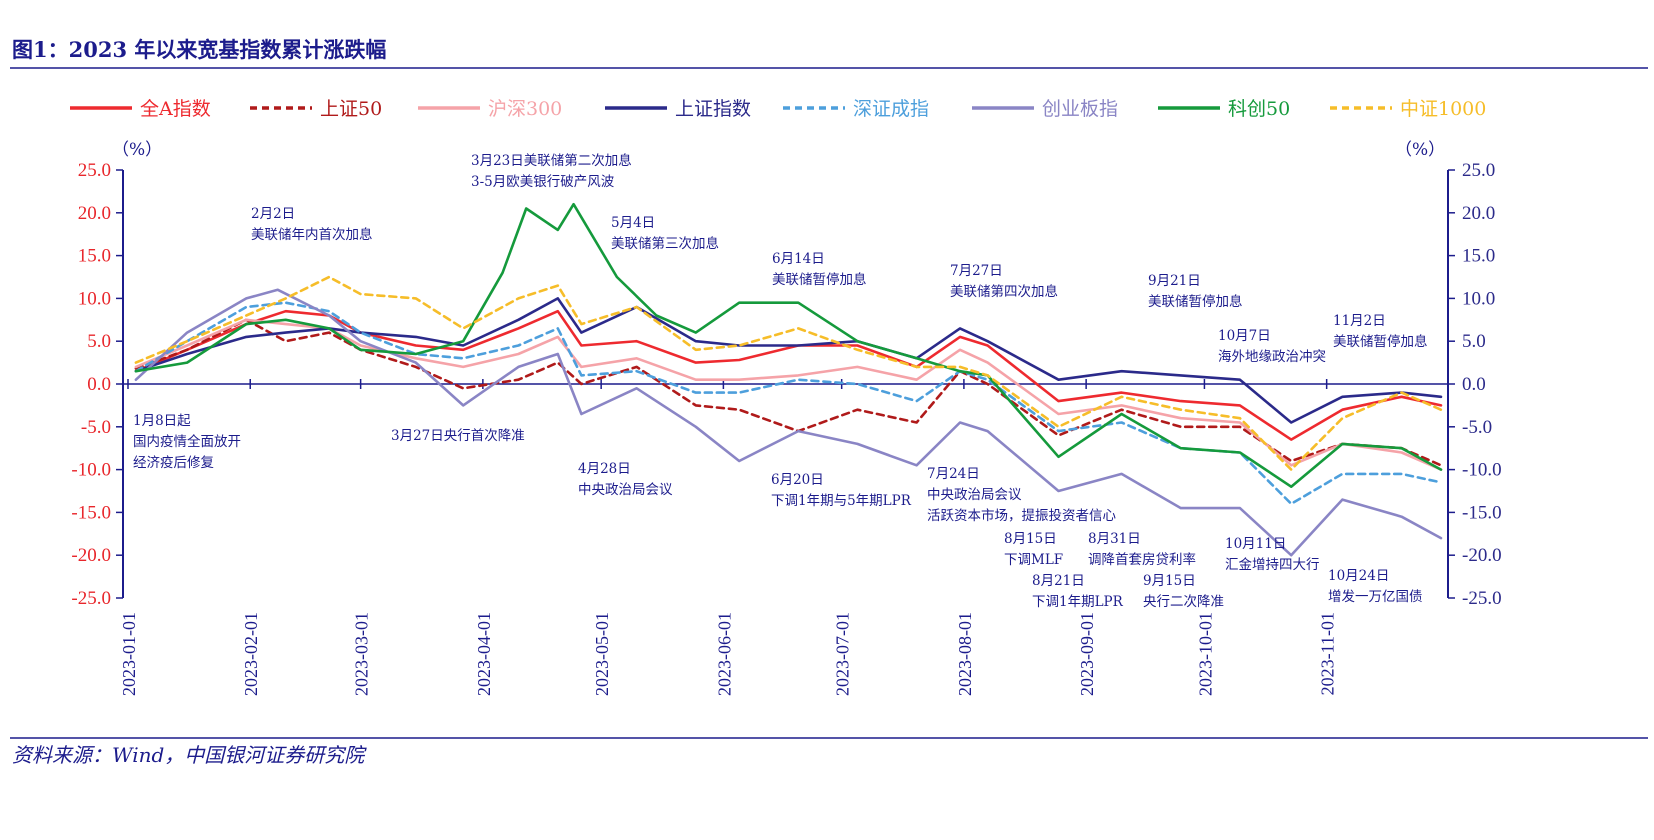 The width and height of the screenshot is (1654, 840). What do you see at coordinates (778, 109) in the screenshot?
I see `legend: 全A指数 上证50 沪深300 上证指数 深证成指 创业板指 科创50 中证1000` at bounding box center [778, 109].